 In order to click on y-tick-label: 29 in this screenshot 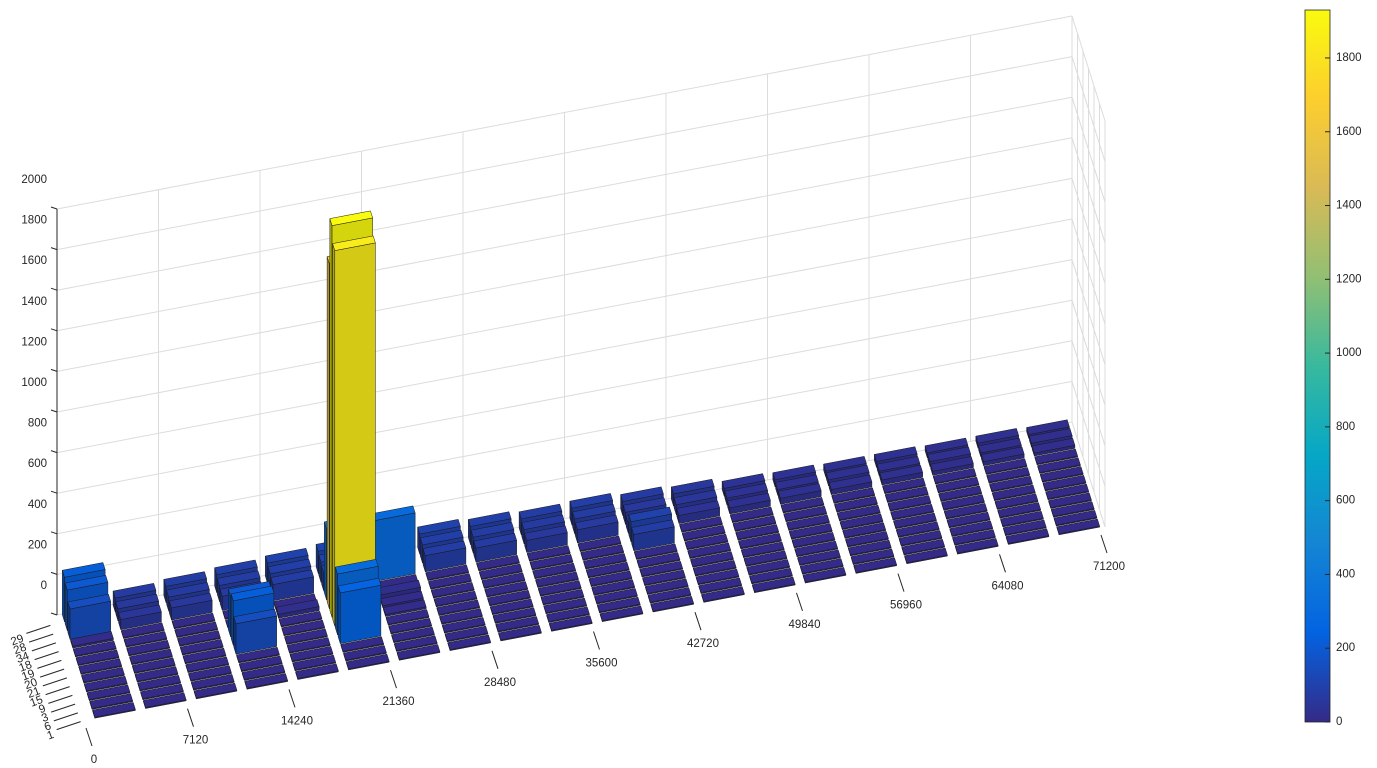, I will do `click(17, 641)`.